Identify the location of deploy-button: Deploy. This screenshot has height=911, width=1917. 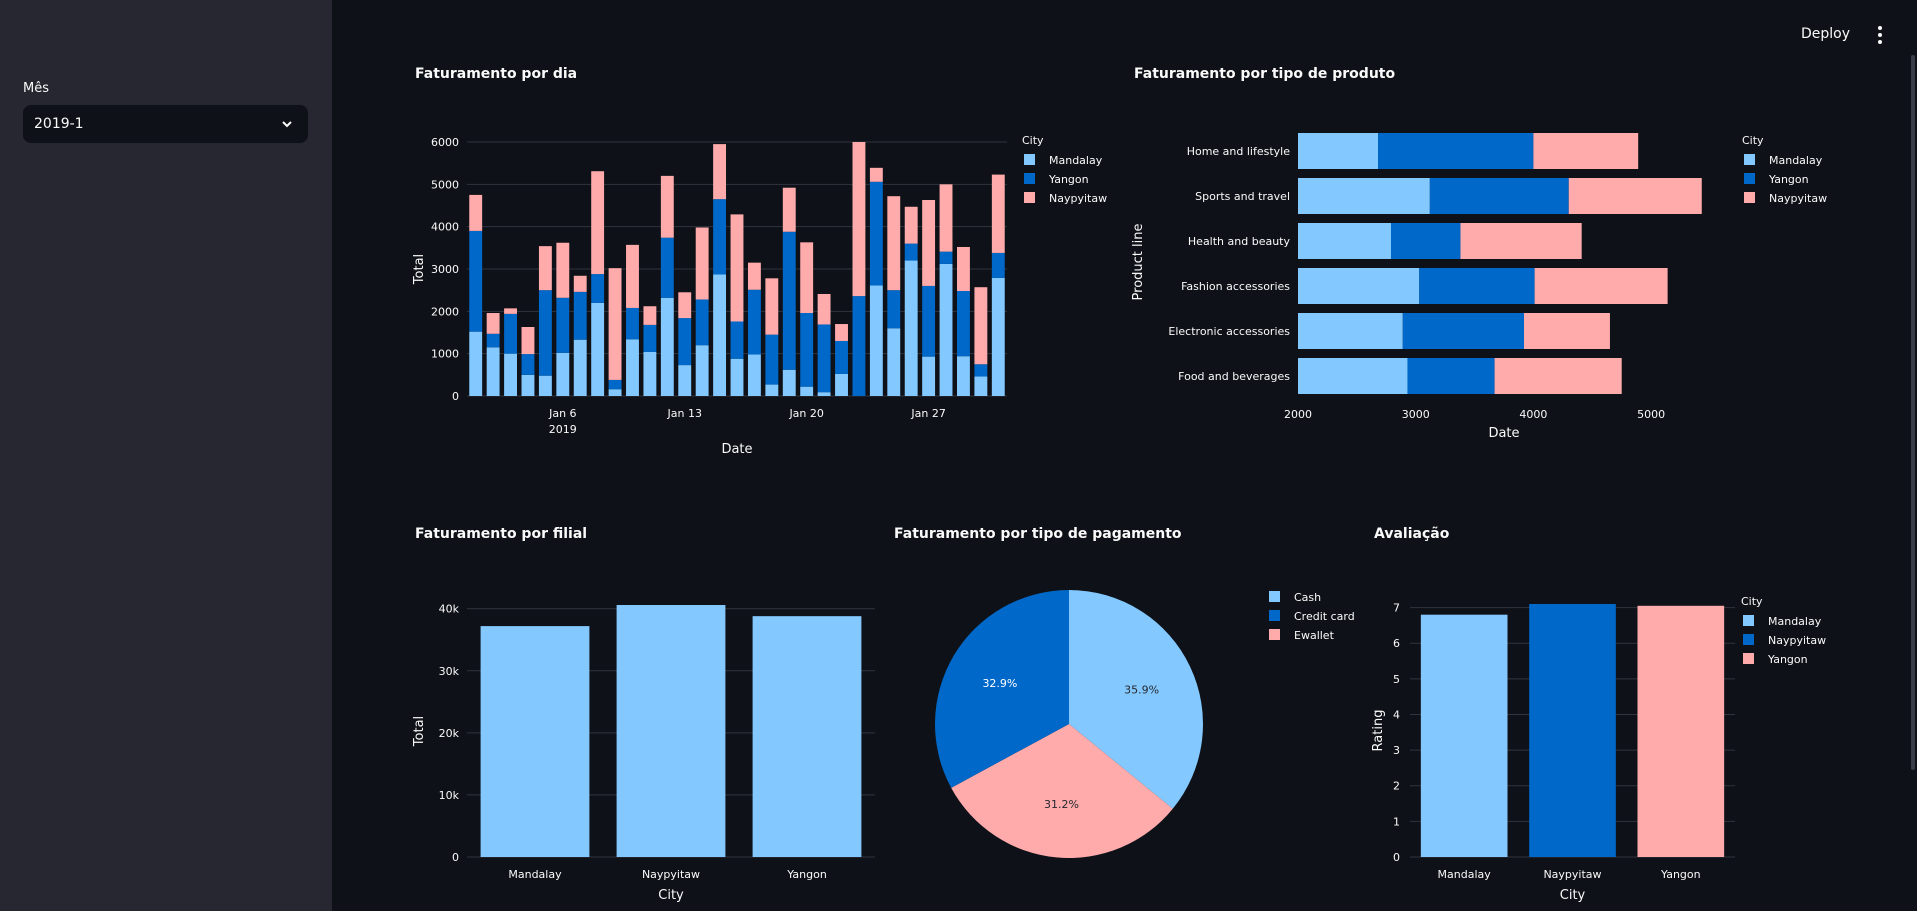
(1826, 34).